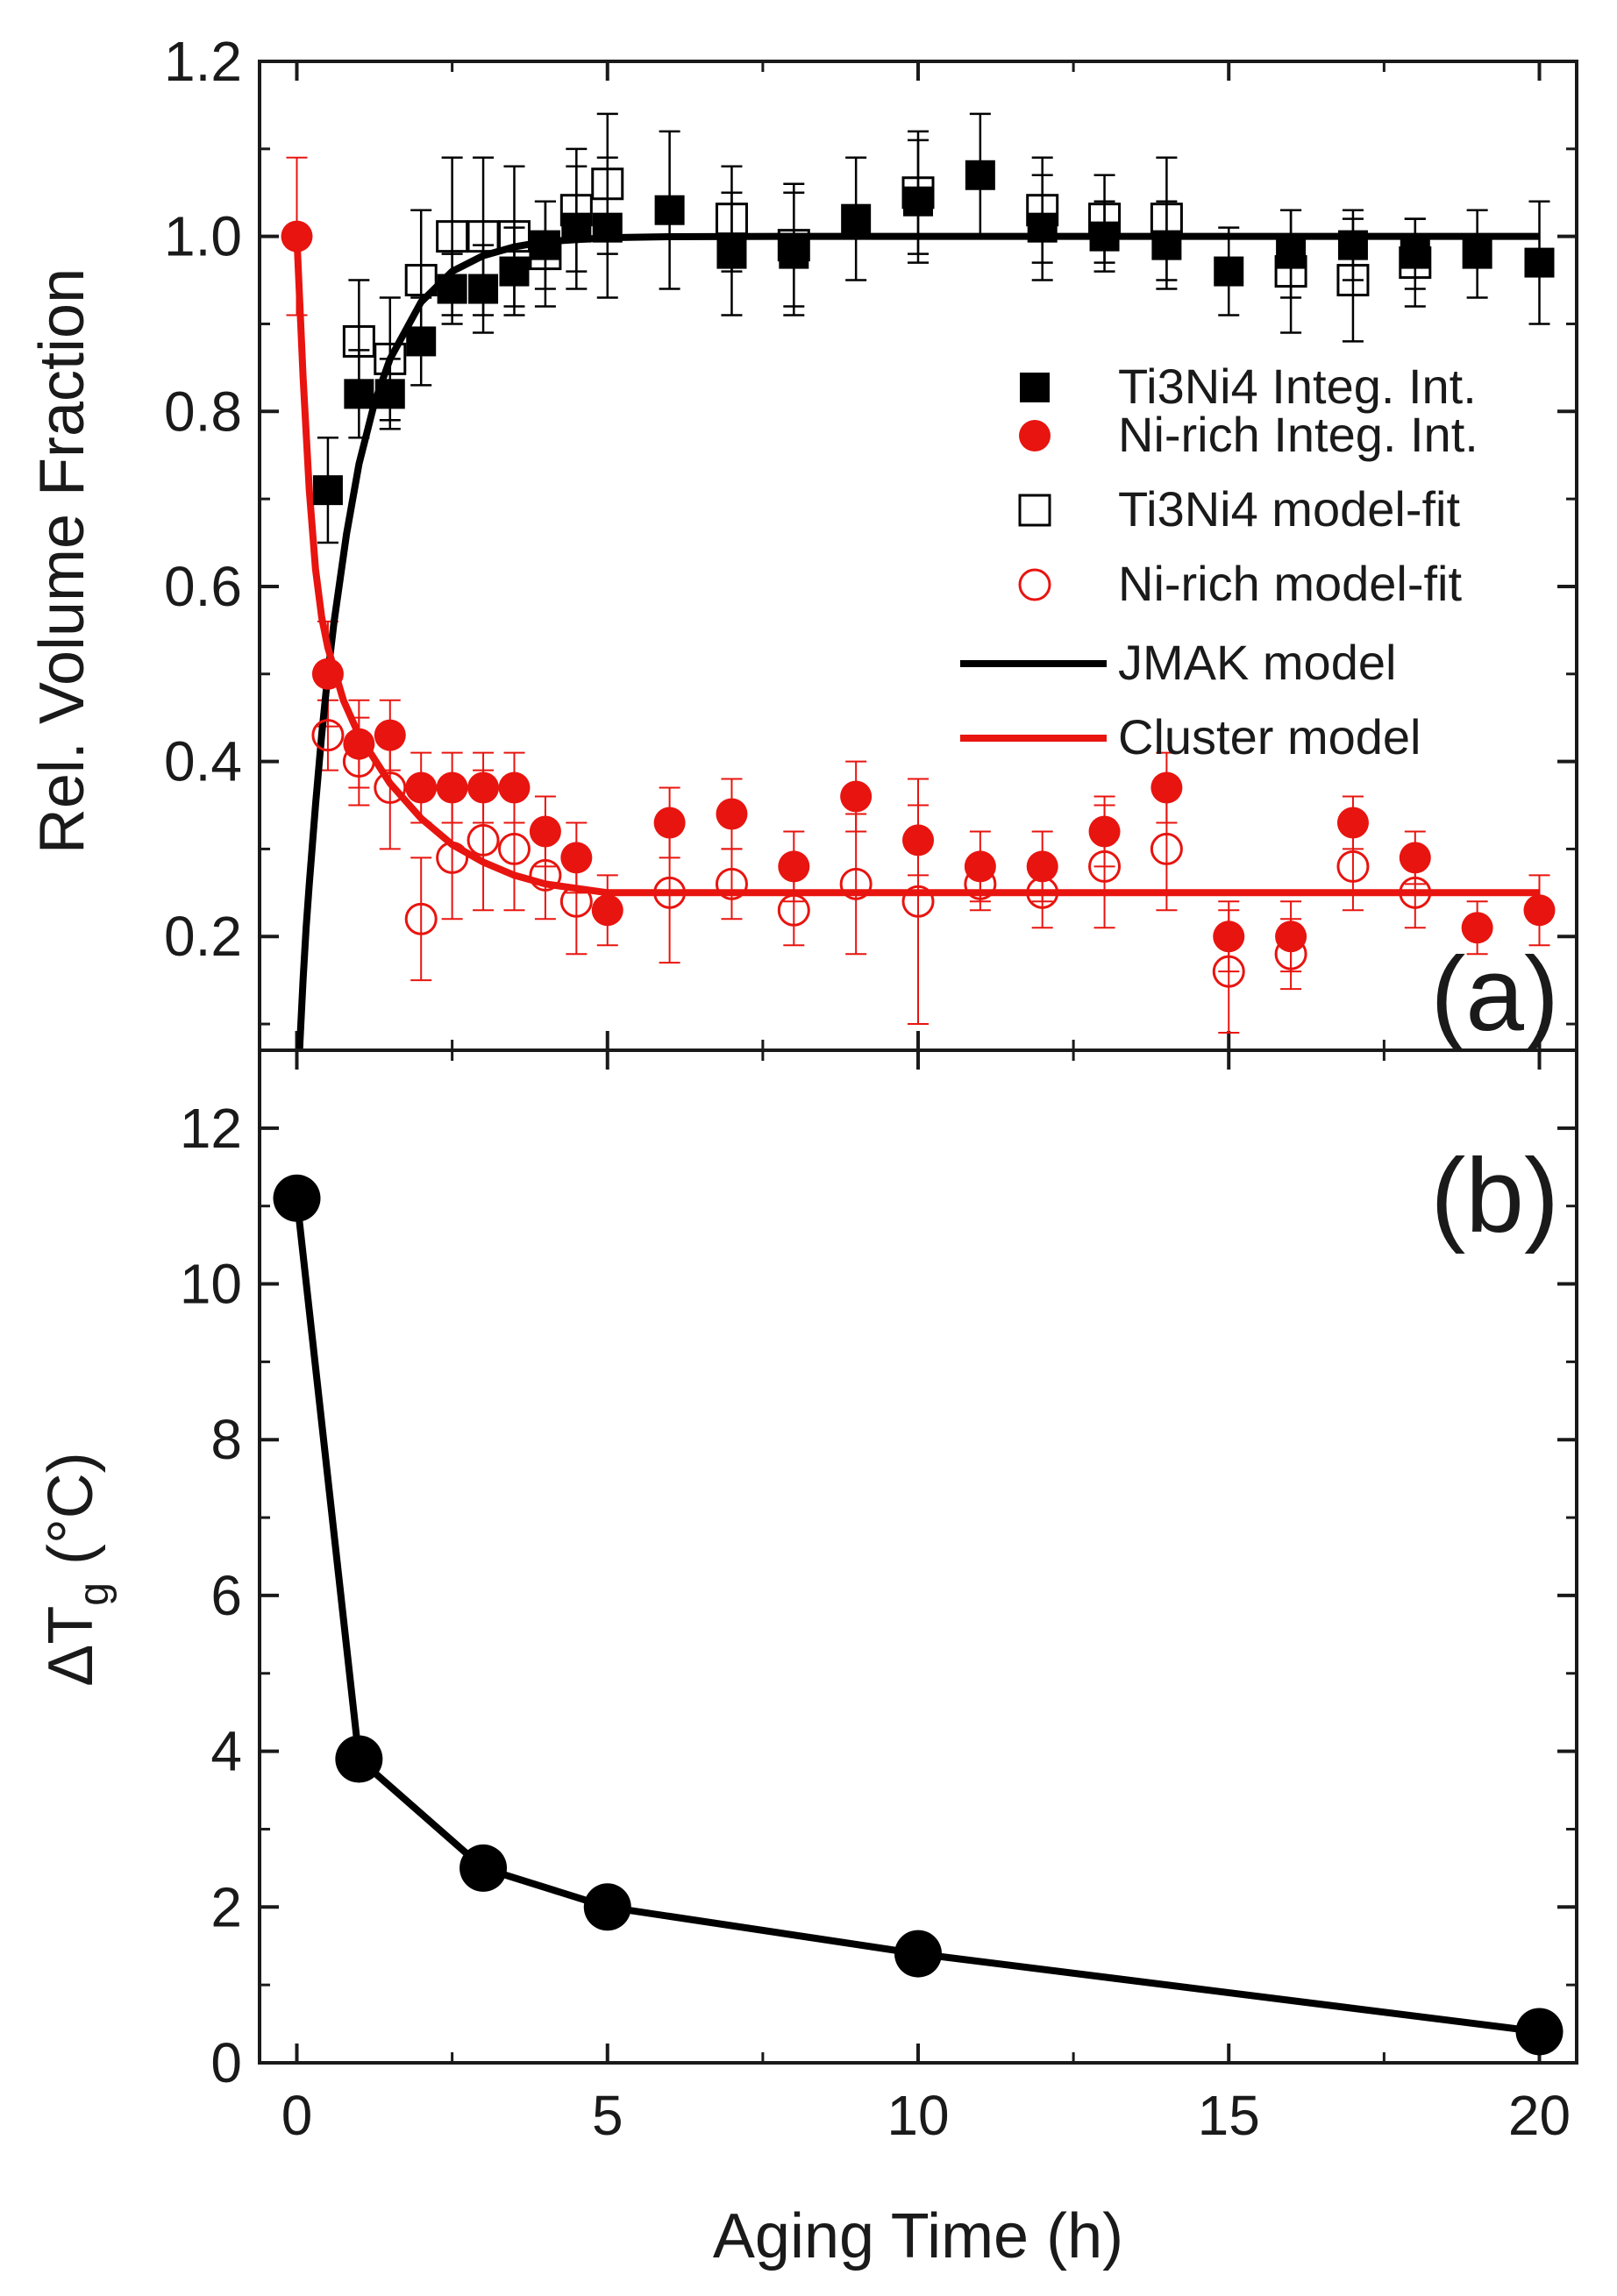 Image resolution: width=1617 pixels, height=2296 pixels. What do you see at coordinates (203, 61) in the screenshot?
I see `a-ytick-label: 1.2` at bounding box center [203, 61].